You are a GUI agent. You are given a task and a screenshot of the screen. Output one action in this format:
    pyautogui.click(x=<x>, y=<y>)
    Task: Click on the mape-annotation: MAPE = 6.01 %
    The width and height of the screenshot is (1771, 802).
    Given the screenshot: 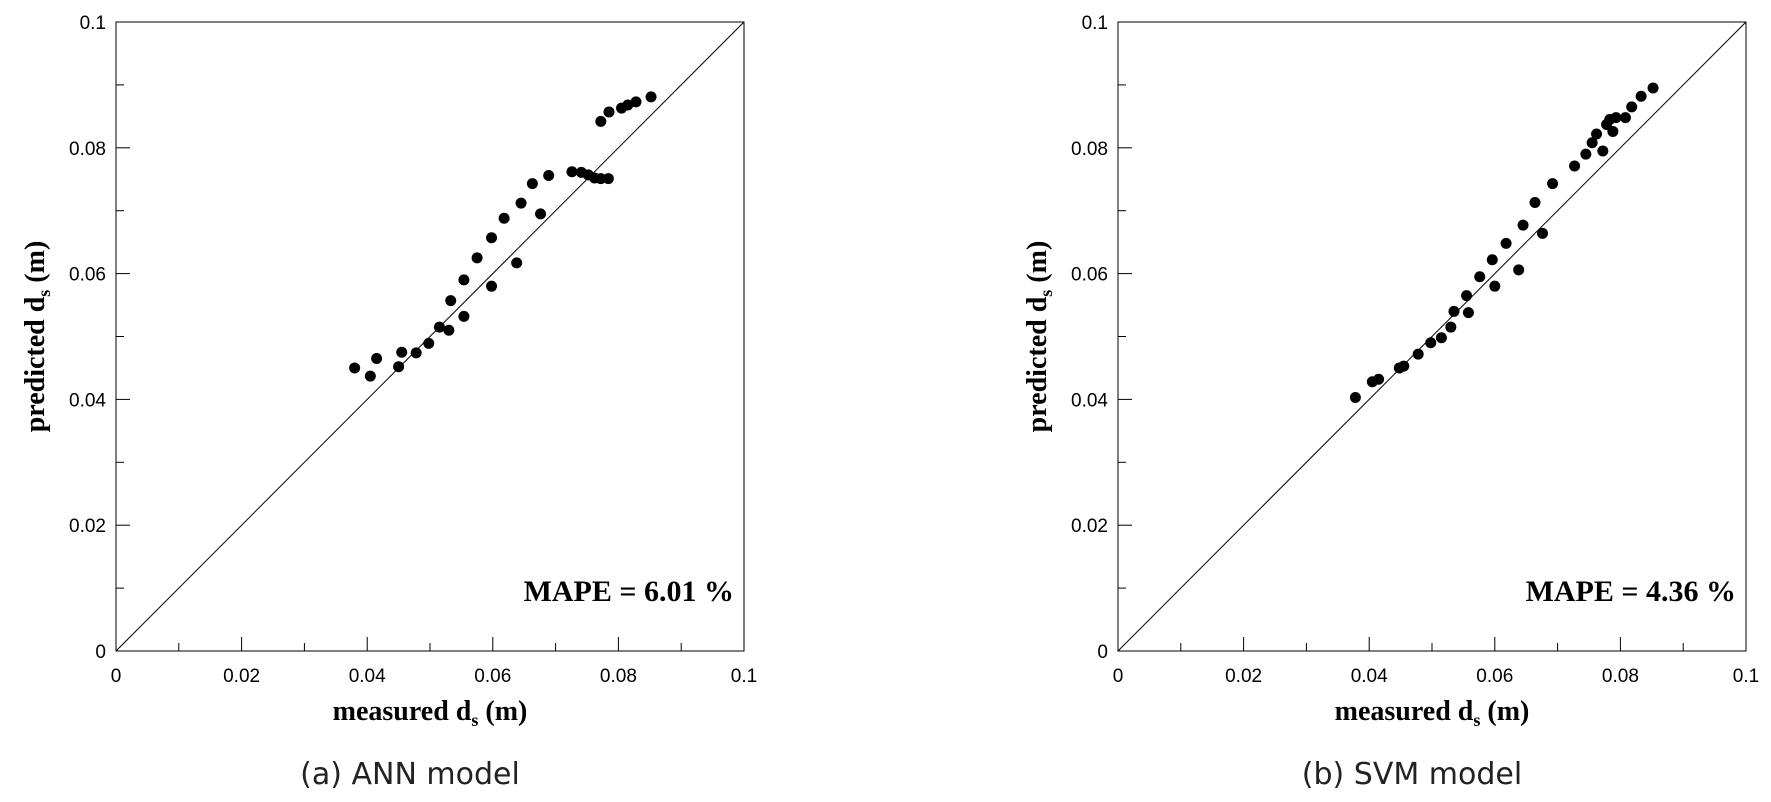 What is the action you would take?
    pyautogui.click(x=629, y=591)
    